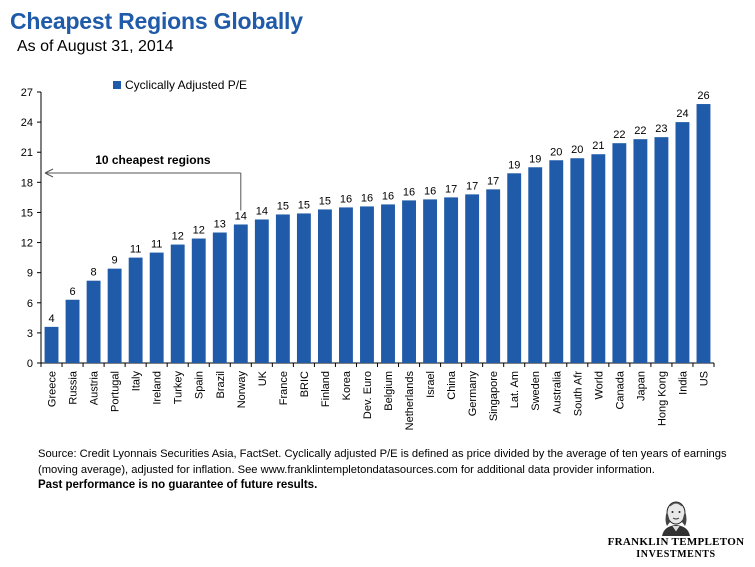 The width and height of the screenshot is (755, 567). Describe the element at coordinates (578, 394) in the screenshot. I see `category-label: South Afr` at that location.